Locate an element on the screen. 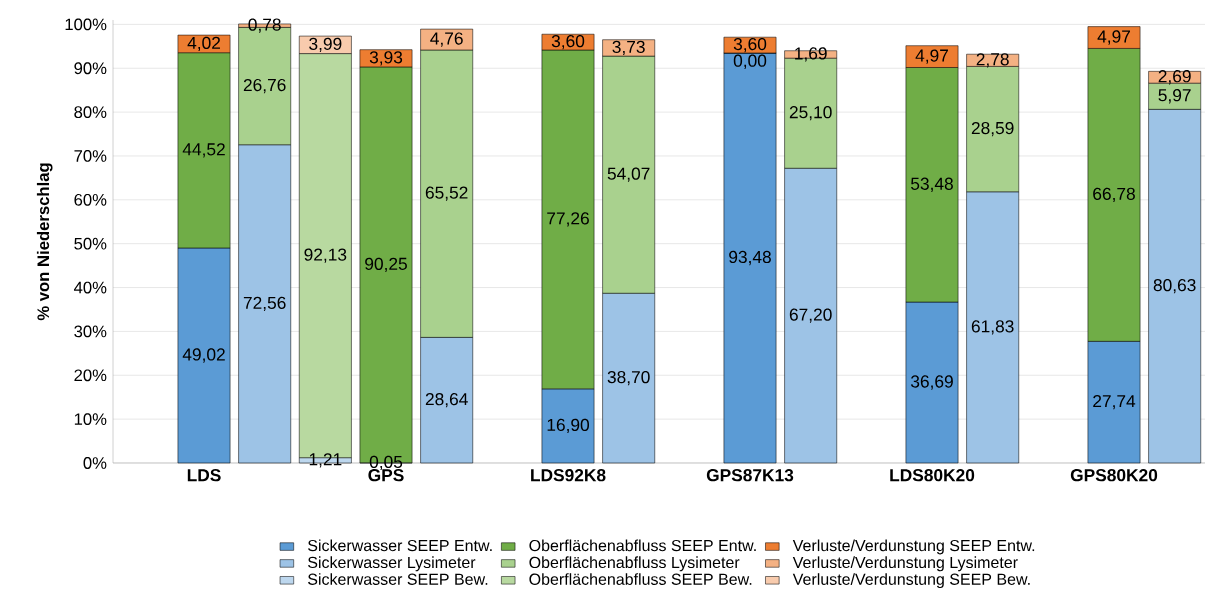 This screenshot has width=1213, height=595. data-label: 4,02 is located at coordinates (203, 44).